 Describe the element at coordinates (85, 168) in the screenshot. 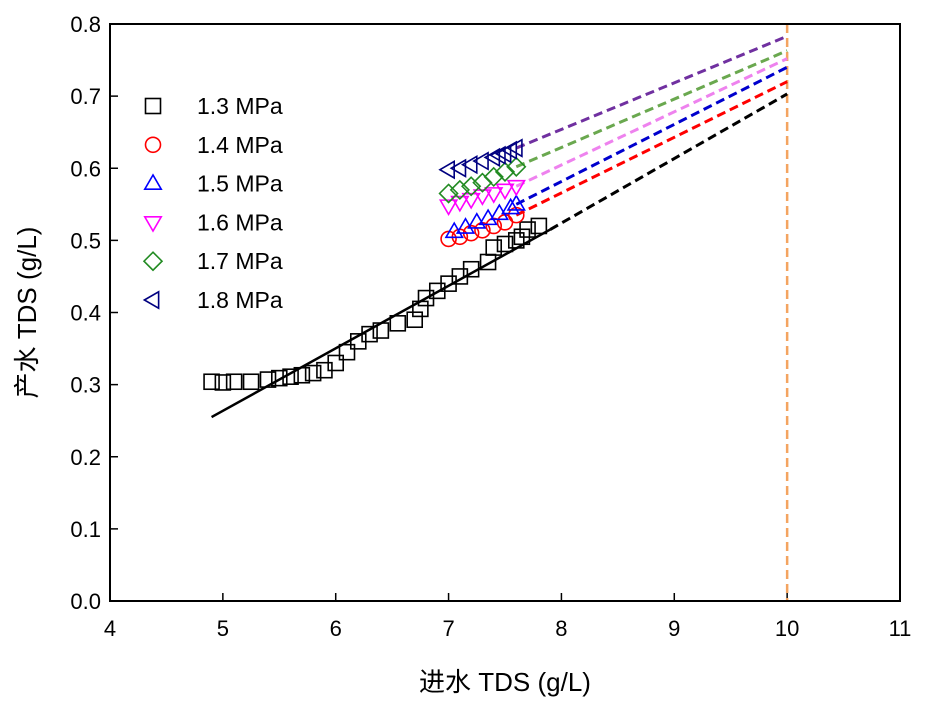

I see `y-tick-label: 0.6` at that location.